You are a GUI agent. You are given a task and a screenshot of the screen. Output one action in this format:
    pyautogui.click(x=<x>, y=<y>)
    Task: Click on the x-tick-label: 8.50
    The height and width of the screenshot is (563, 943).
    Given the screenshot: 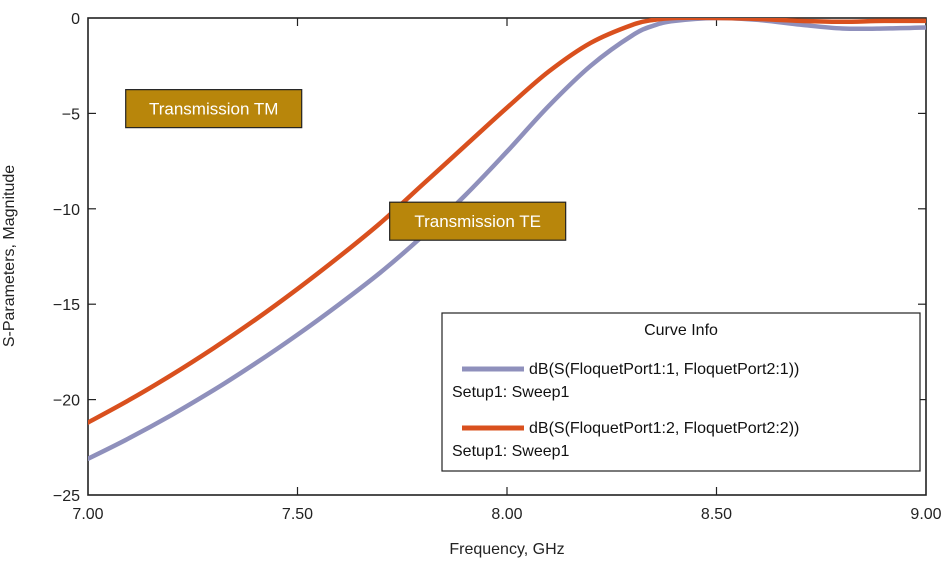 What is the action you would take?
    pyautogui.click(x=716, y=514)
    